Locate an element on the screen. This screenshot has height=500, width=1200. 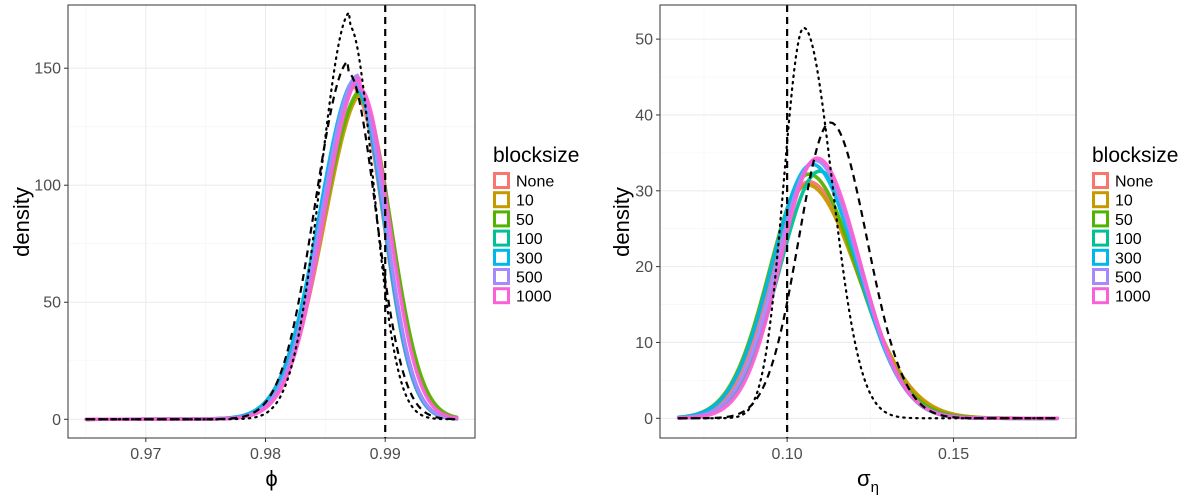
x-axis-subscript: η is located at coordinates (875, 487).